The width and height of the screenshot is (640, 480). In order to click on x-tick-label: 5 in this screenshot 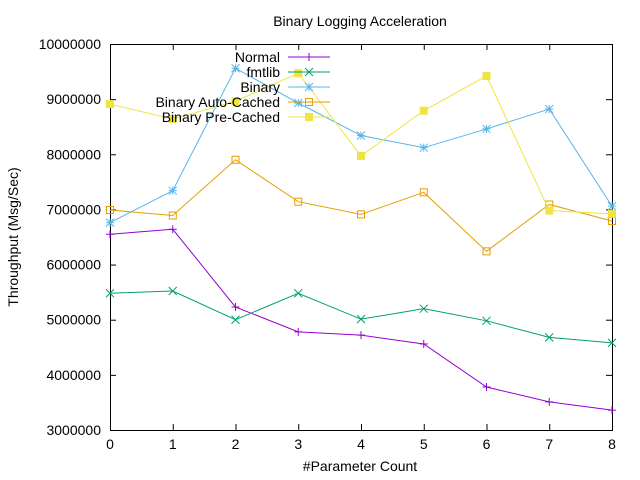, I will do `click(424, 444)`.